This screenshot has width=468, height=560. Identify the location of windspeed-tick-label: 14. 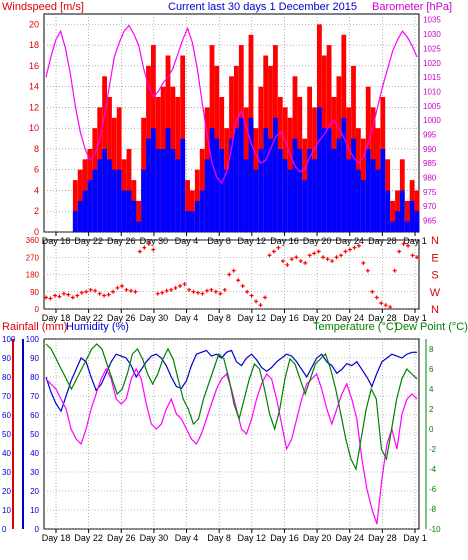
(34, 87).